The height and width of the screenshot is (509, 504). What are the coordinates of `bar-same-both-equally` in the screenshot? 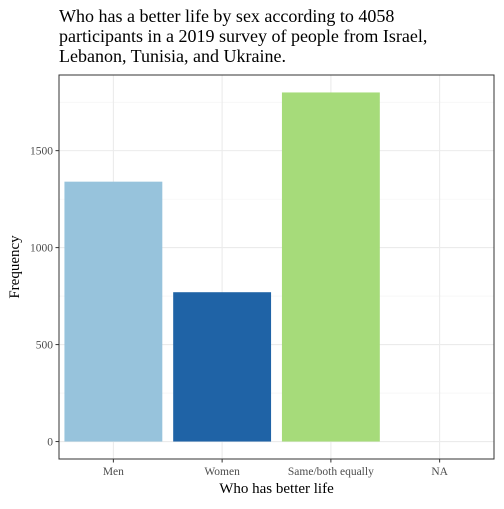 It's located at (331, 266).